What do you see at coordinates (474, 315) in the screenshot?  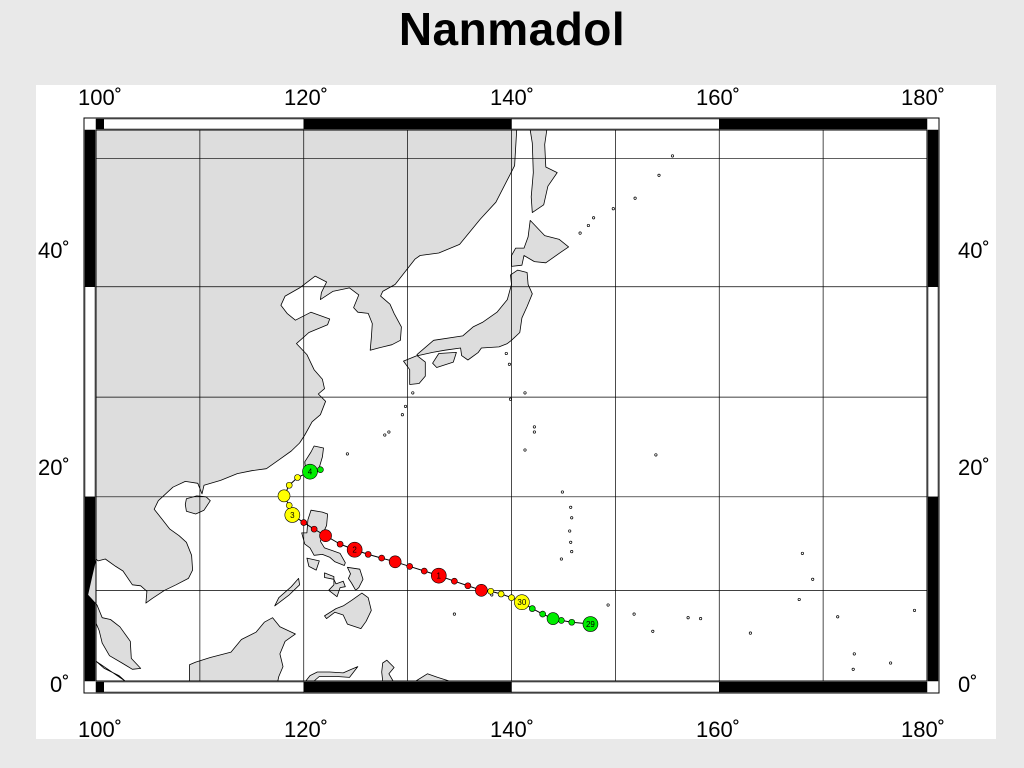 I see `landmass-honshu` at bounding box center [474, 315].